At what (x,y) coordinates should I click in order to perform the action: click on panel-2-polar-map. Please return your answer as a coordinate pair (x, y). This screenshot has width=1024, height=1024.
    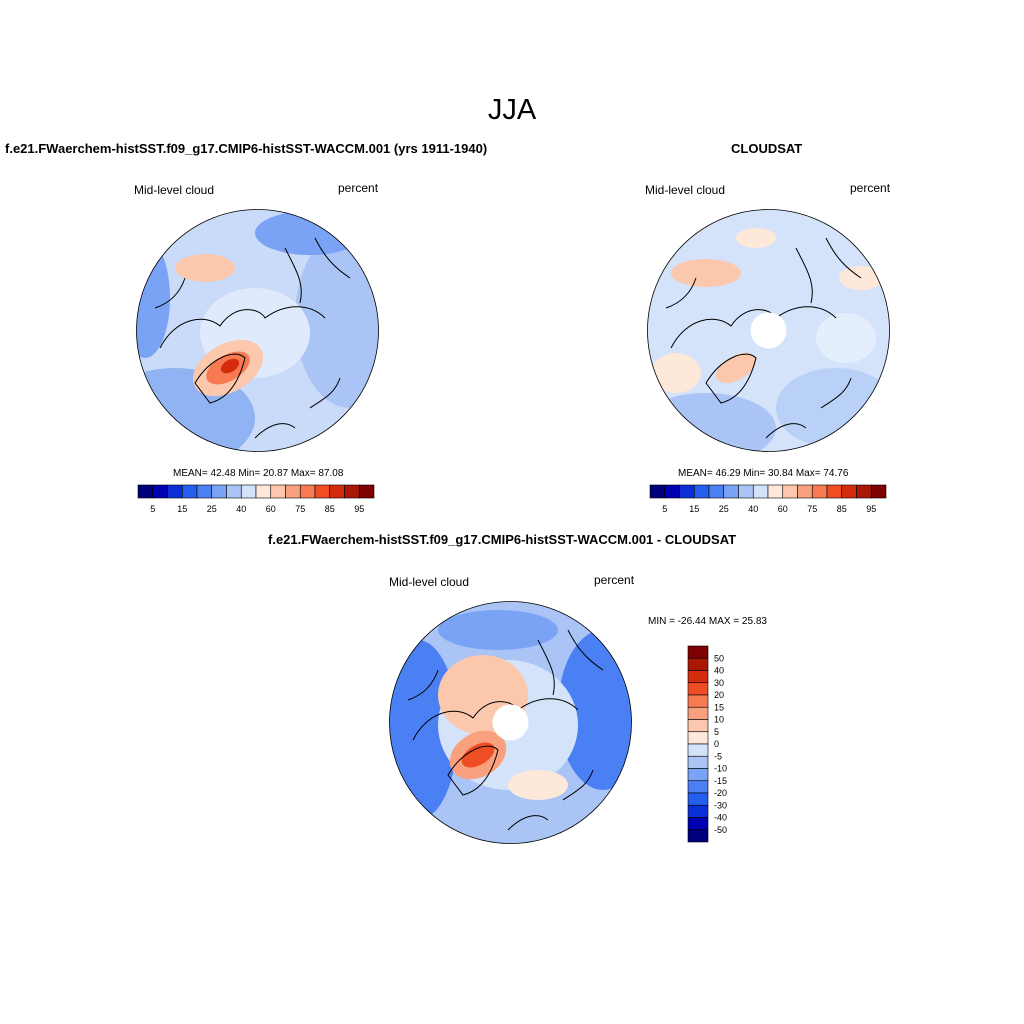
    Looking at the image, I should click on (768, 330).